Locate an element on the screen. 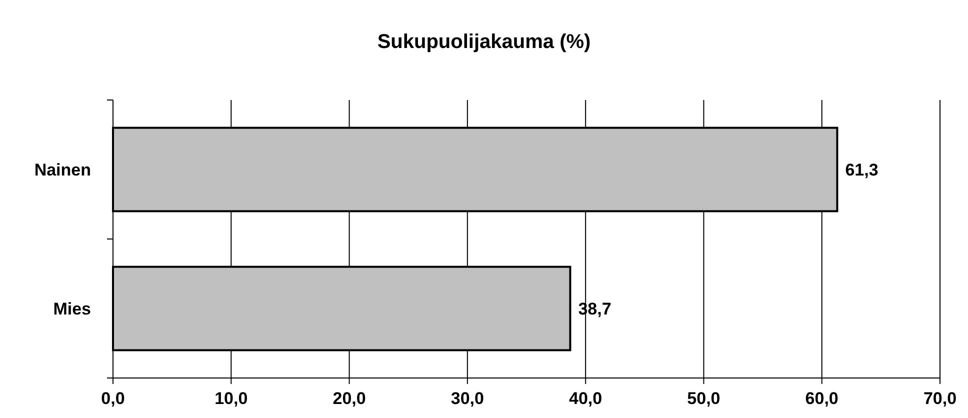 The width and height of the screenshot is (968, 418). data-label: 61,3 is located at coordinates (861, 170).